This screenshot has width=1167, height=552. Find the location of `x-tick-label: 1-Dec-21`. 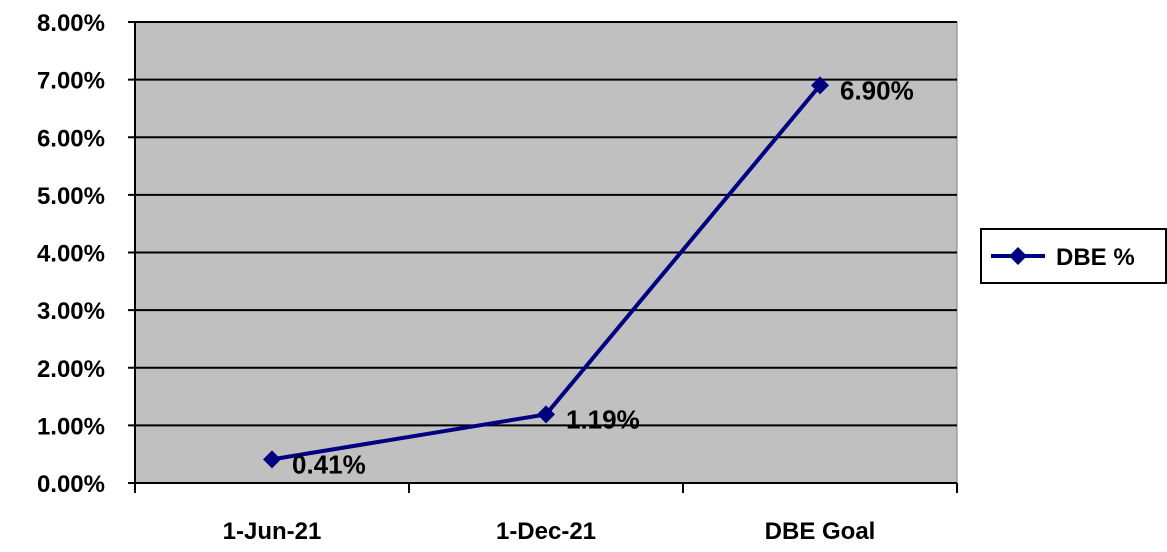

x-tick-label: 1-Dec-21 is located at coordinates (546, 531).